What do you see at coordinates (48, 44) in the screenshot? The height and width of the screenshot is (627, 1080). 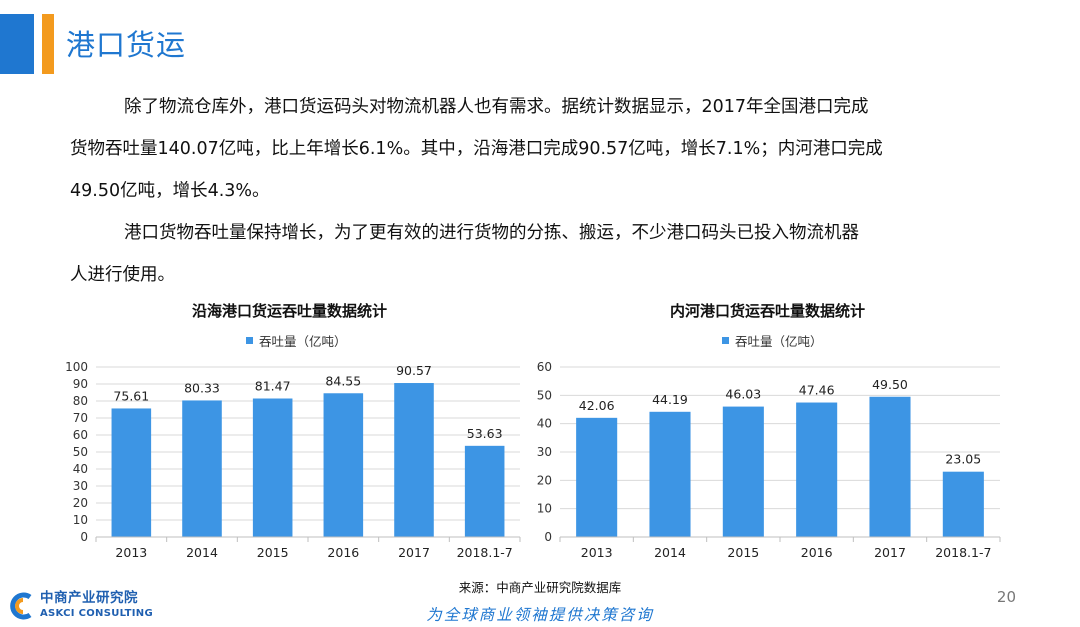 I see `title-accent-orange-bar` at bounding box center [48, 44].